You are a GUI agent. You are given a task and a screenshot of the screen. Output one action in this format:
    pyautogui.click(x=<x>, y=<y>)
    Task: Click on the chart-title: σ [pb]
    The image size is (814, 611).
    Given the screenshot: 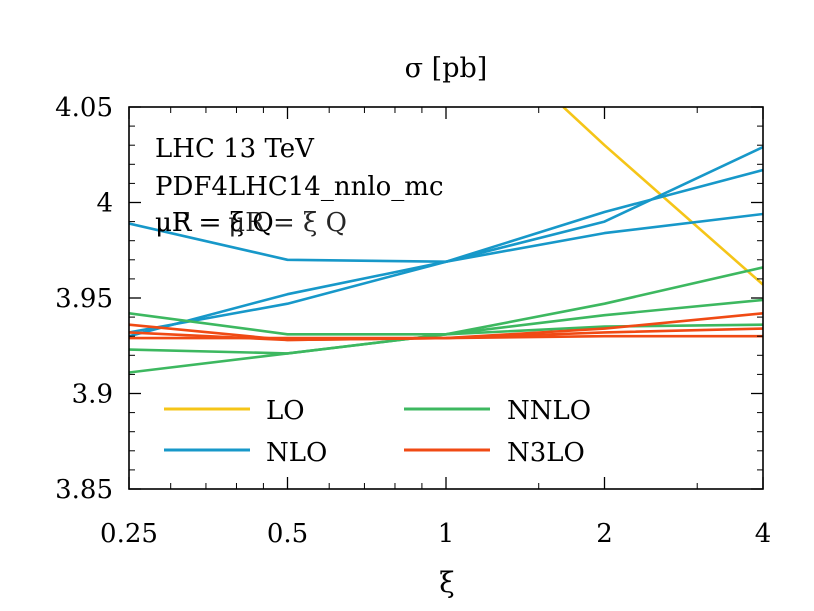 What is the action you would take?
    pyautogui.click(x=446, y=68)
    